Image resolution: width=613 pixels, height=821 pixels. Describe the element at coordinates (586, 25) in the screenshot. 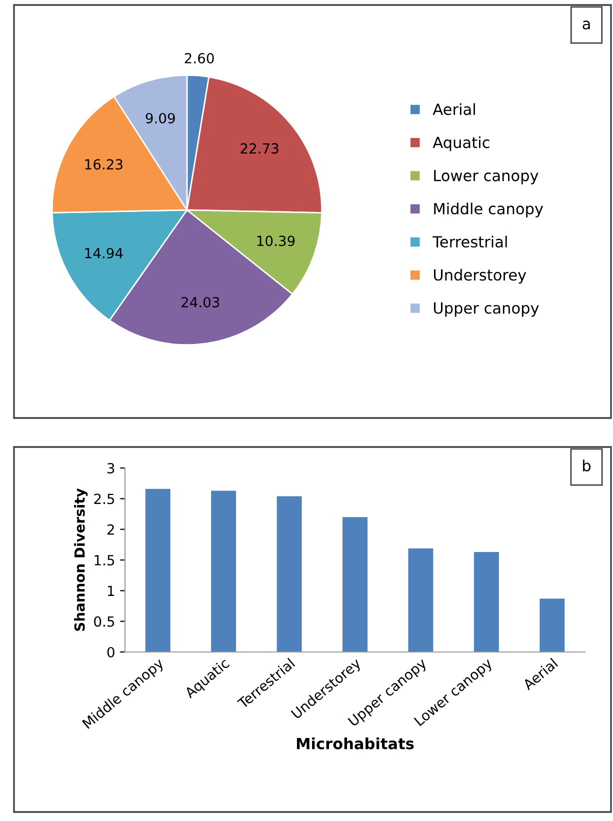

I see `text: a` at that location.